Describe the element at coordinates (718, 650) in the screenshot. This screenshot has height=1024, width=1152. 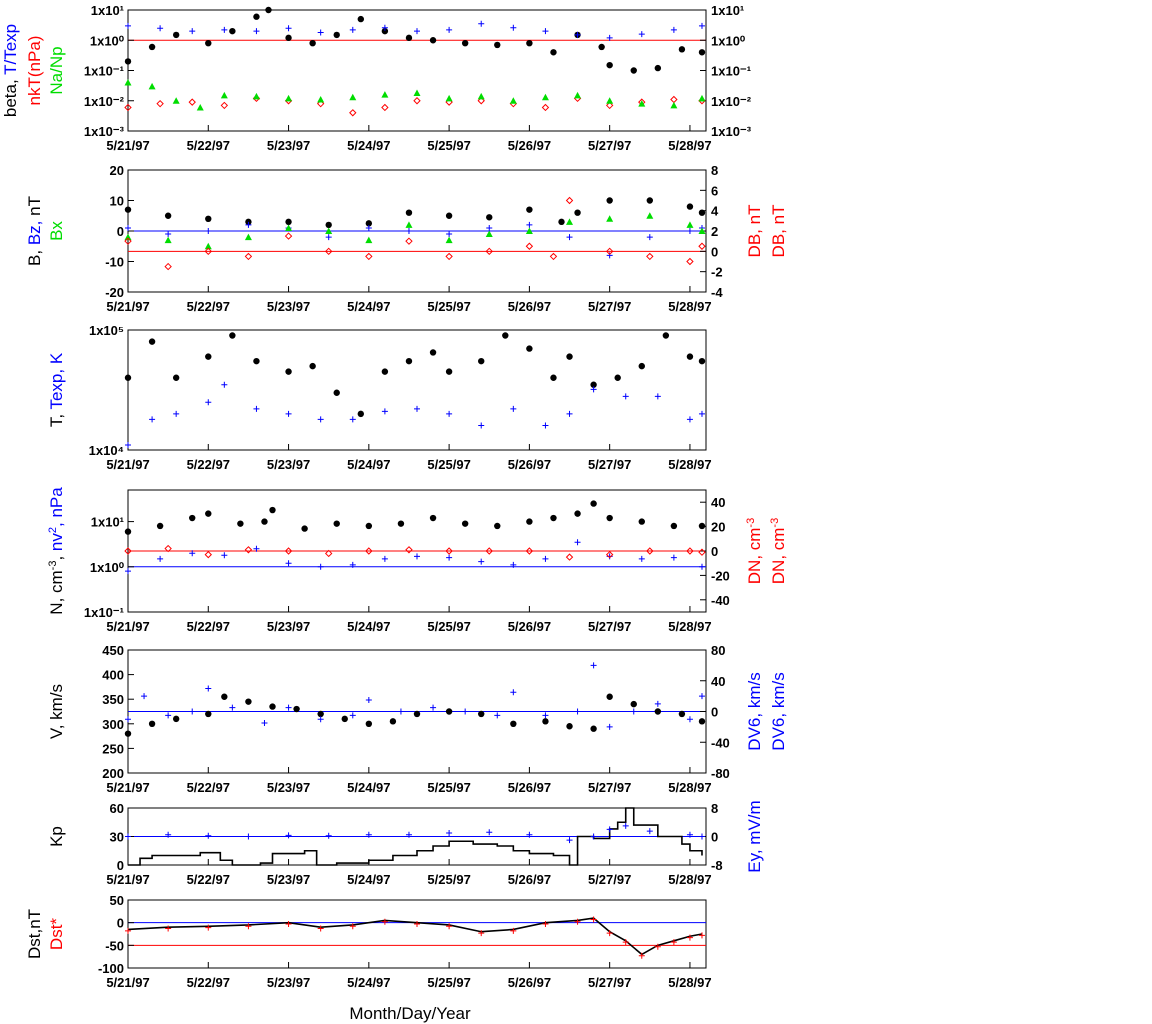
I see `y2-tick-label: 80` at that location.